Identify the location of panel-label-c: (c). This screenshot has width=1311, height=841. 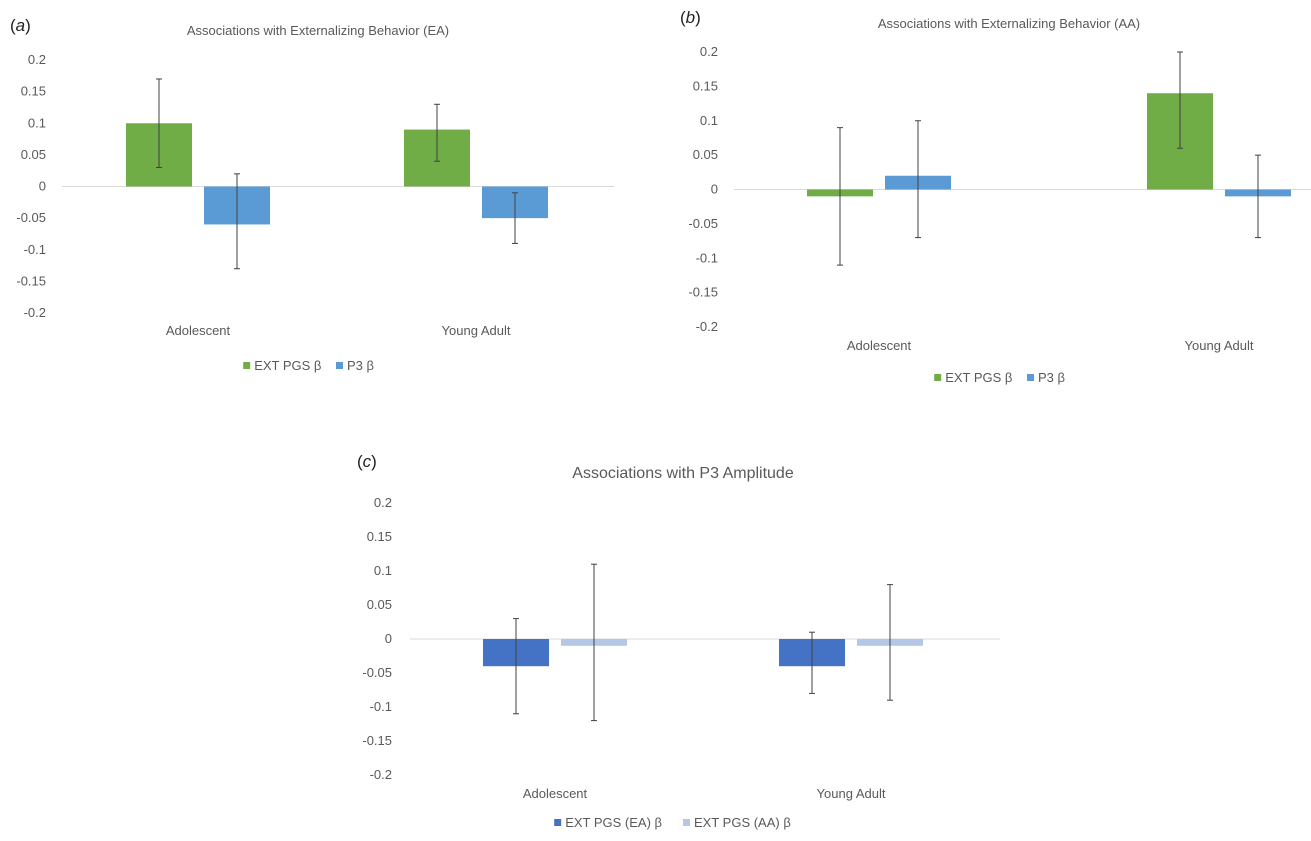
(367, 461).